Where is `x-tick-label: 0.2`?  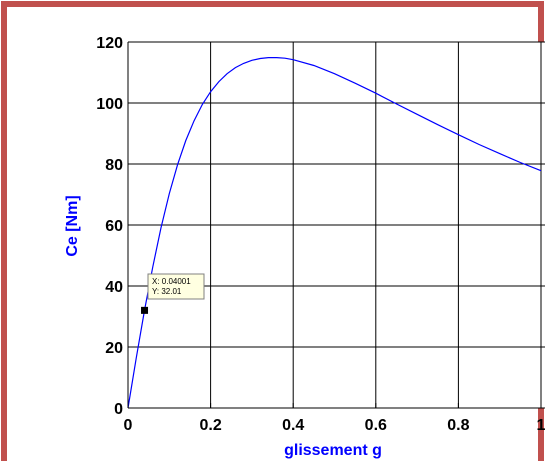 x-tick-label: 0.2 is located at coordinates (210, 425).